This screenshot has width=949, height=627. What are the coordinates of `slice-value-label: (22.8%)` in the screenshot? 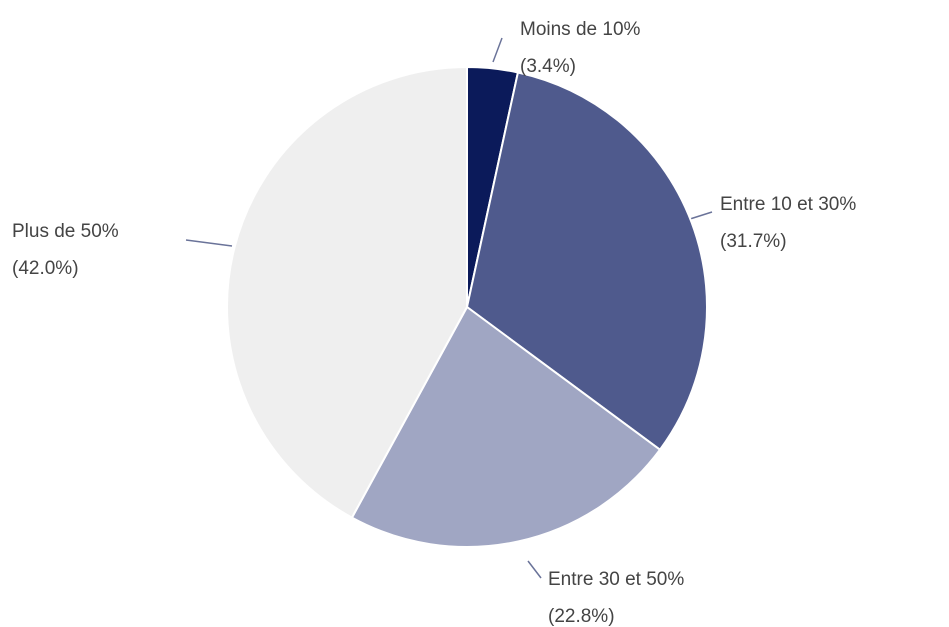 It's located at (581, 616).